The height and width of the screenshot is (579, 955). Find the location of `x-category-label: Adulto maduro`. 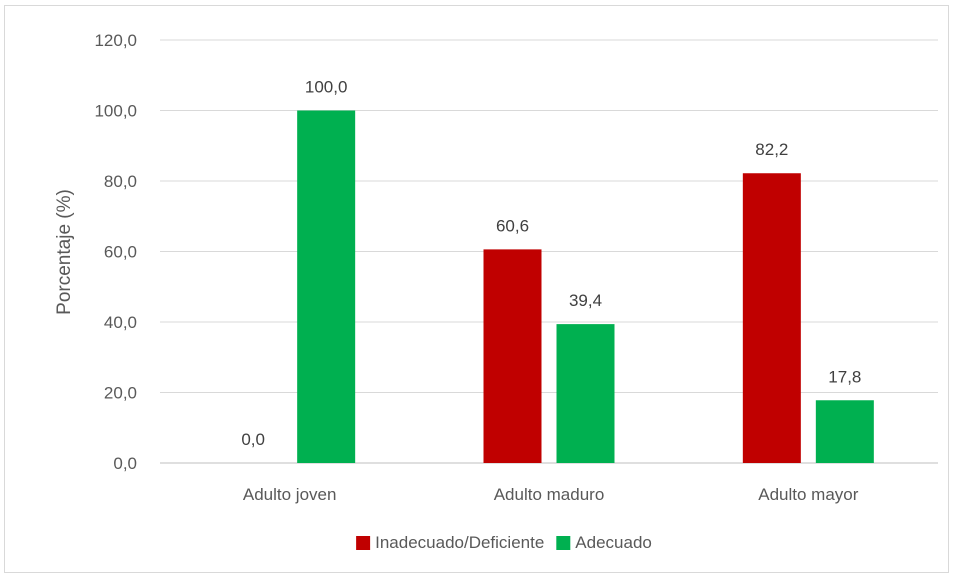

x-category-label: Adulto maduro is located at coordinates (549, 494).